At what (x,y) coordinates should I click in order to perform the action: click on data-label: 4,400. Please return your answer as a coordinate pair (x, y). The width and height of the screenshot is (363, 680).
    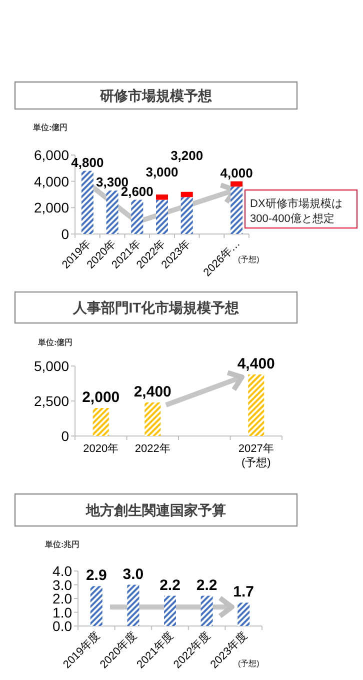
    Looking at the image, I should click on (256, 363).